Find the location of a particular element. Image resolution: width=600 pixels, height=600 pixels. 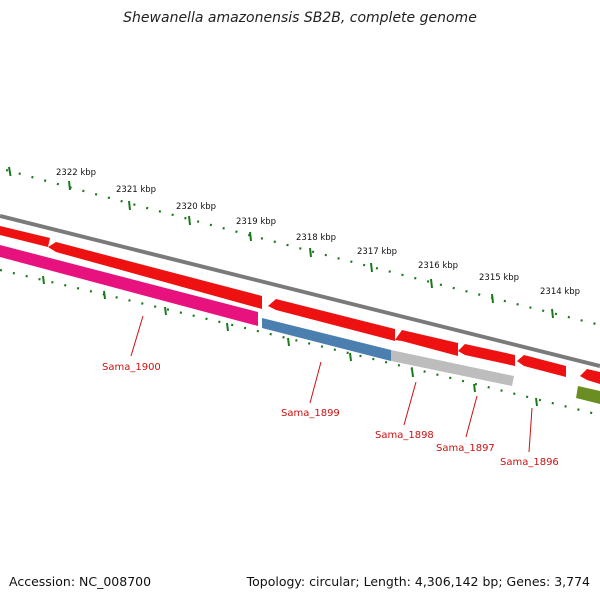

gene-label-sama-1898: Sama_1898 is located at coordinates (404, 435).